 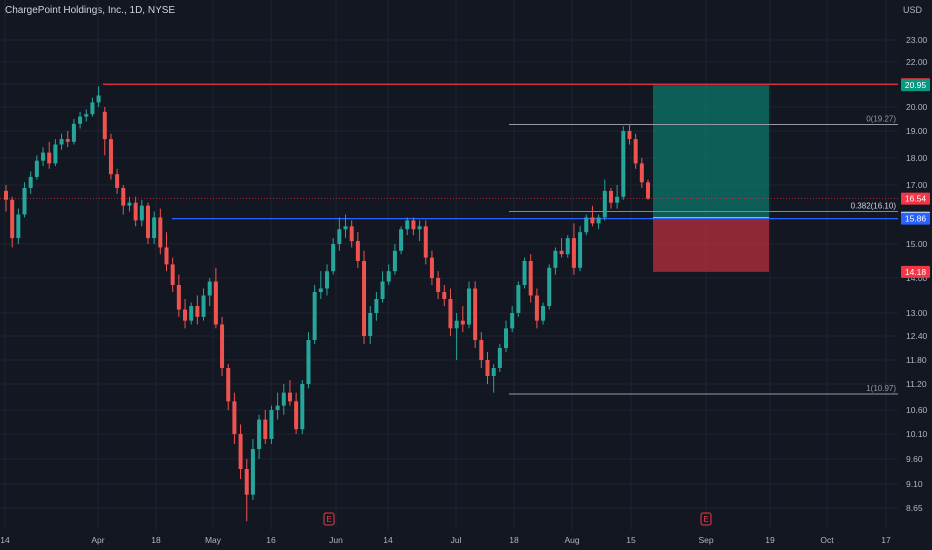 What do you see at coordinates (711, 244) in the screenshot?
I see `stop-loss-zone` at bounding box center [711, 244].